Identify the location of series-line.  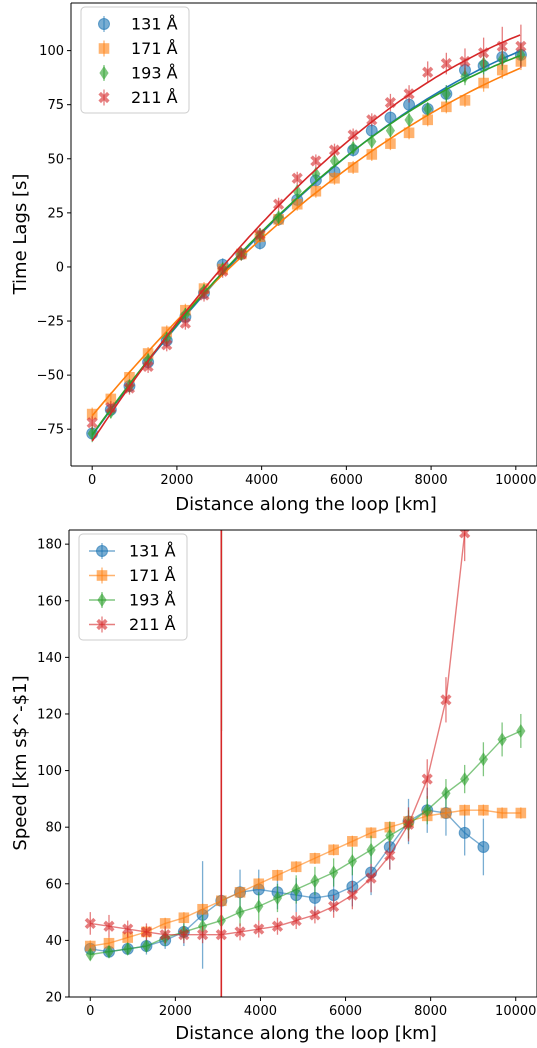
(305, 878).